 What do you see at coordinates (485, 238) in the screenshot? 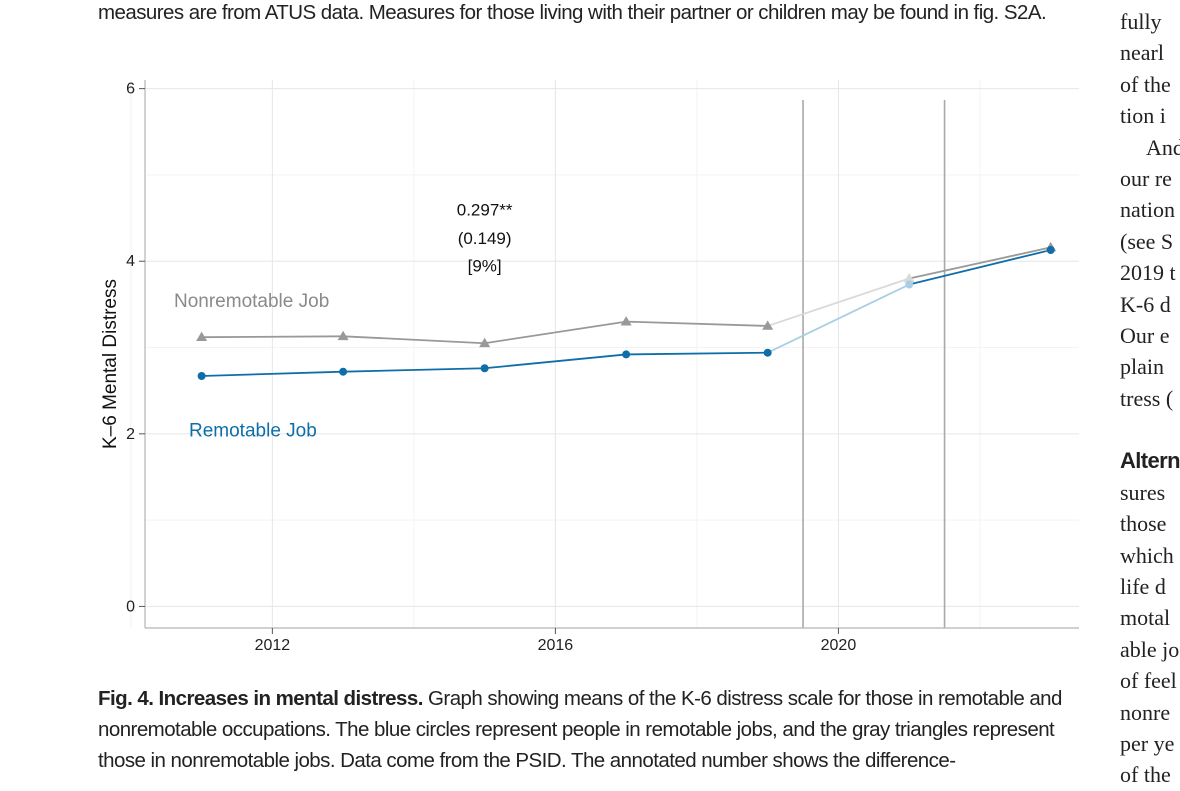
I see `annotation-standard-error: (0.149)` at bounding box center [485, 238].